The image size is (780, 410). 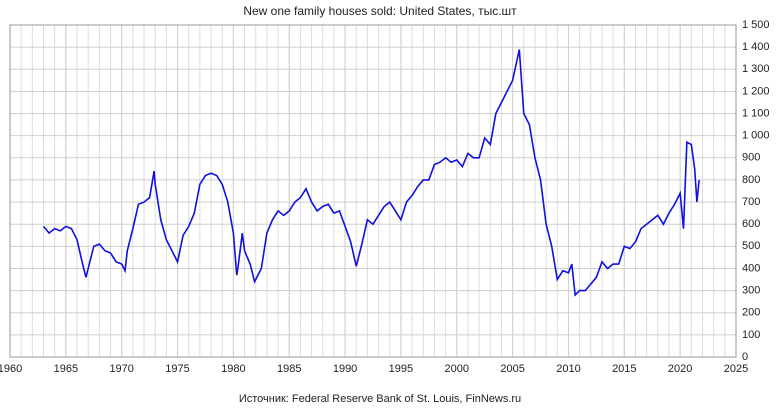 I want to click on y-tick-label: 1 000, so click(x=756, y=136).